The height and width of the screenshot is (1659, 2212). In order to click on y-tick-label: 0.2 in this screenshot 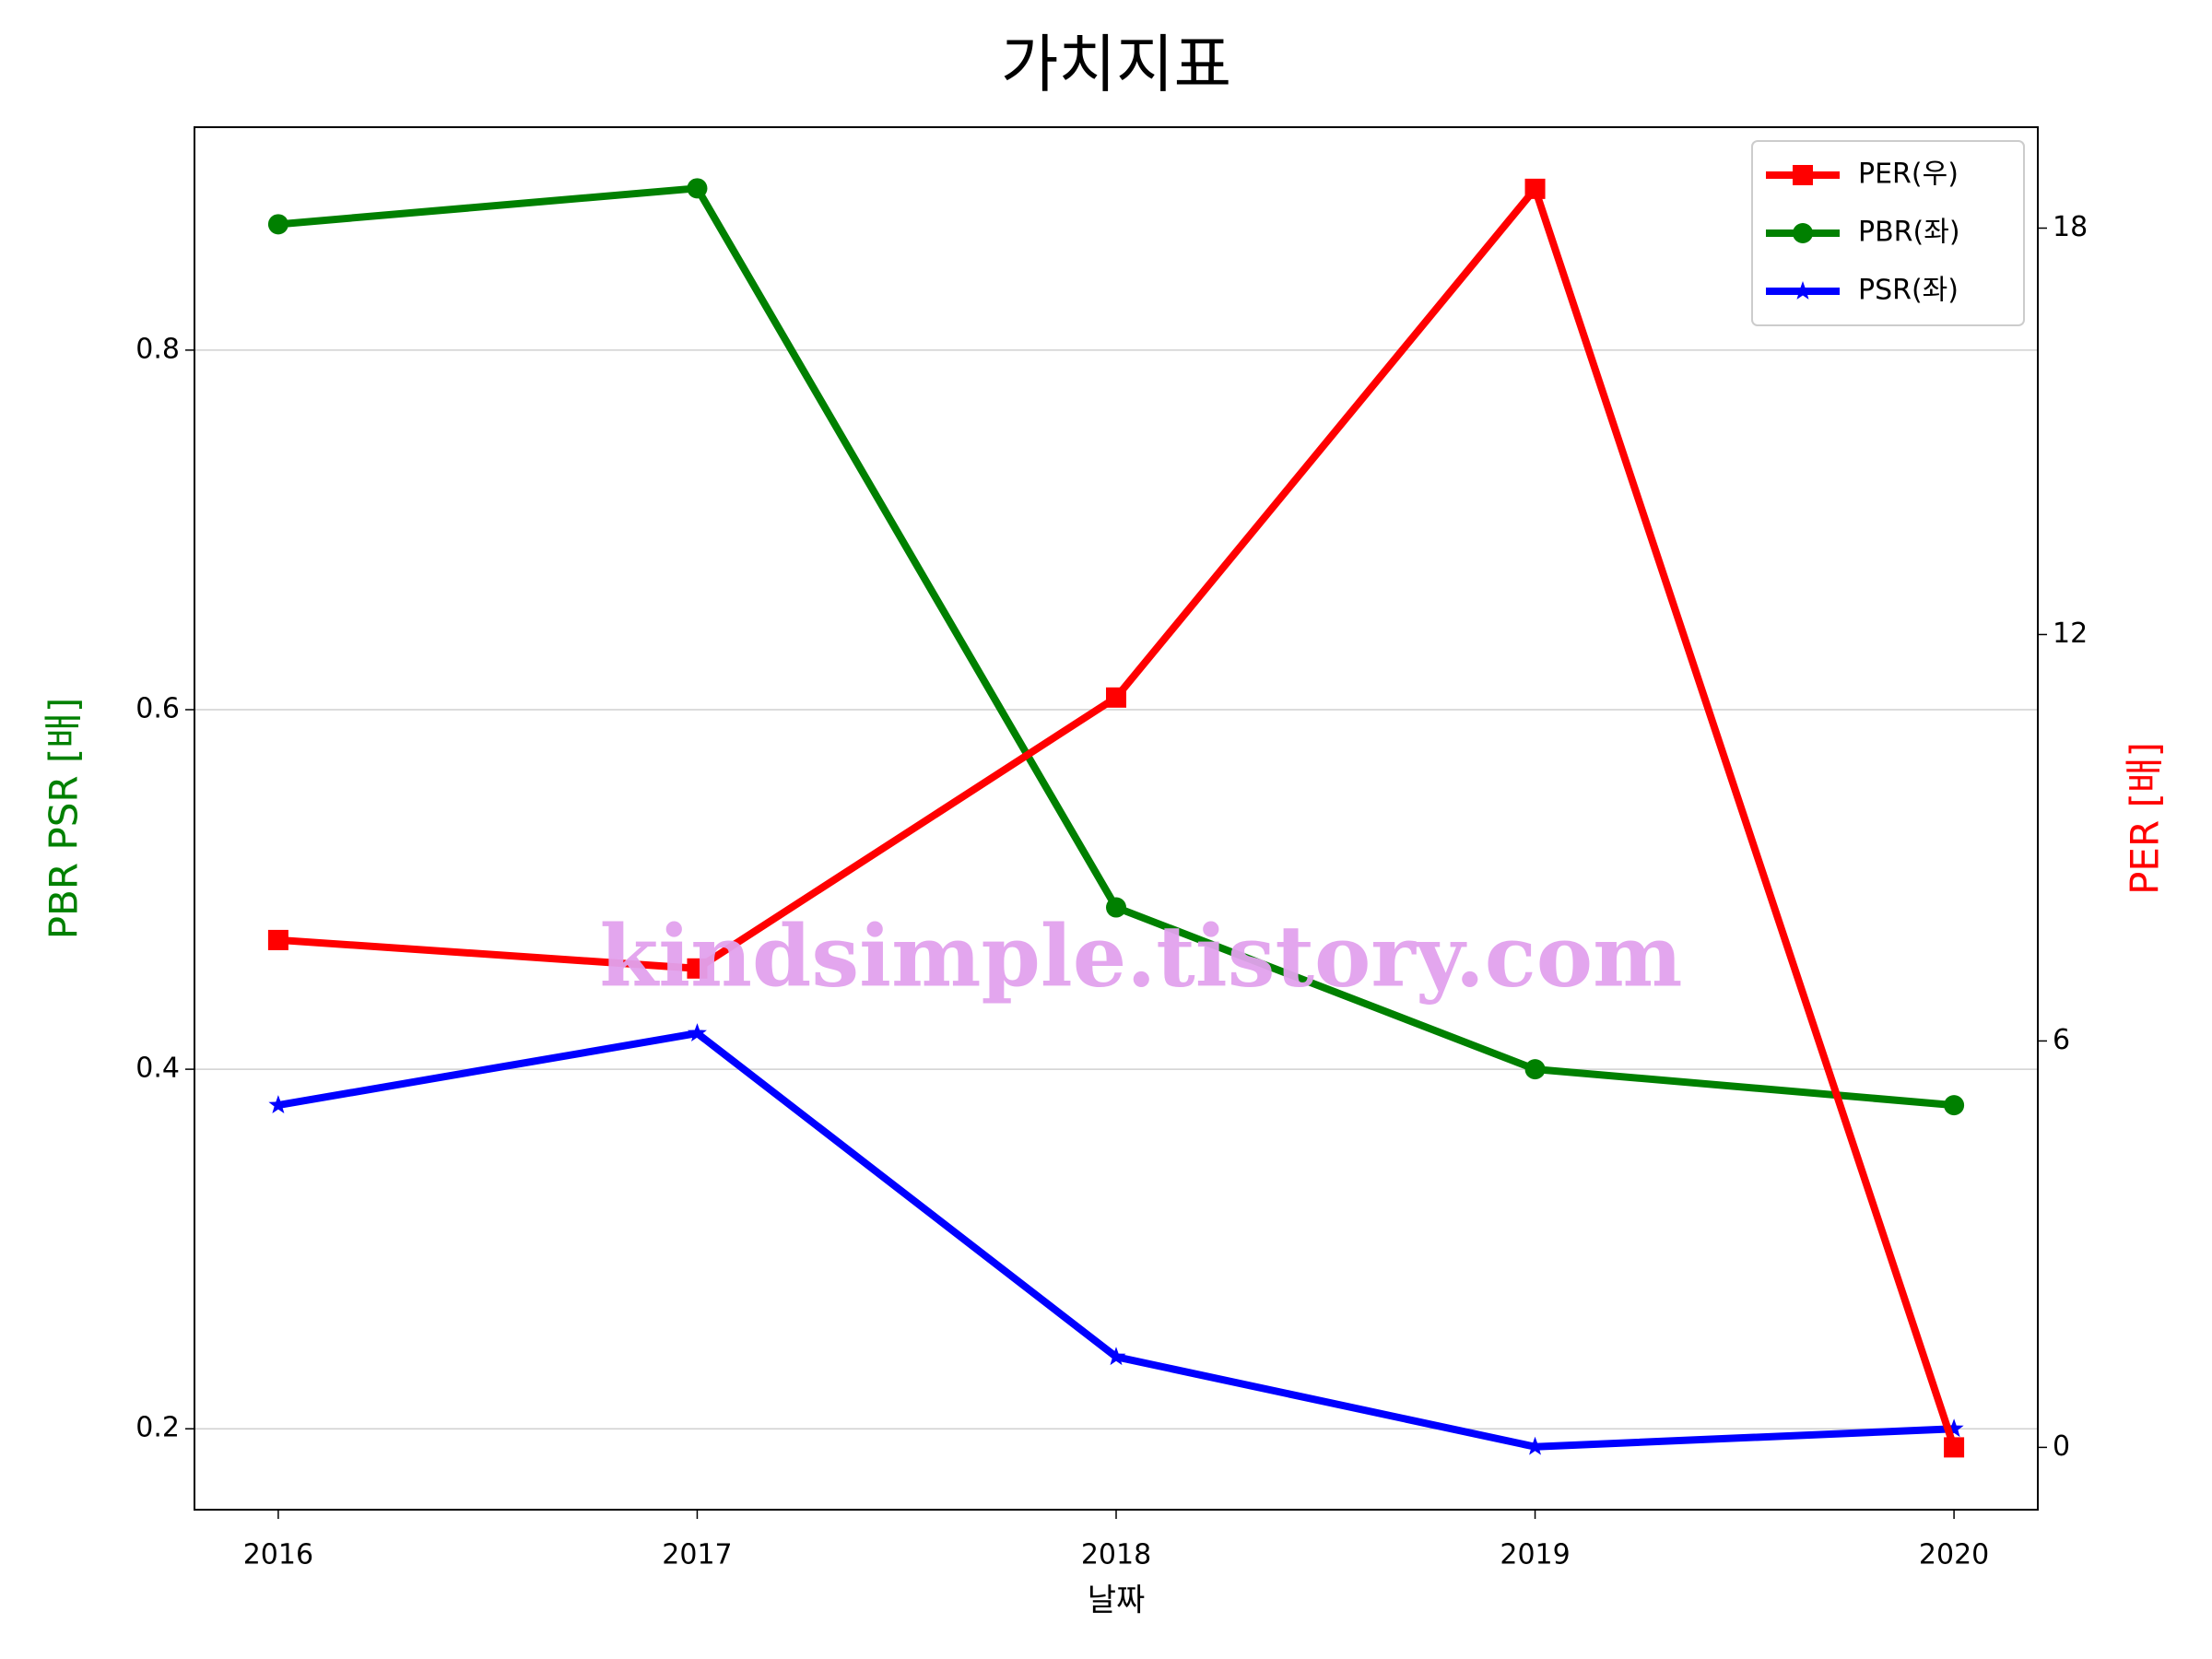, I will do `click(157, 1428)`.